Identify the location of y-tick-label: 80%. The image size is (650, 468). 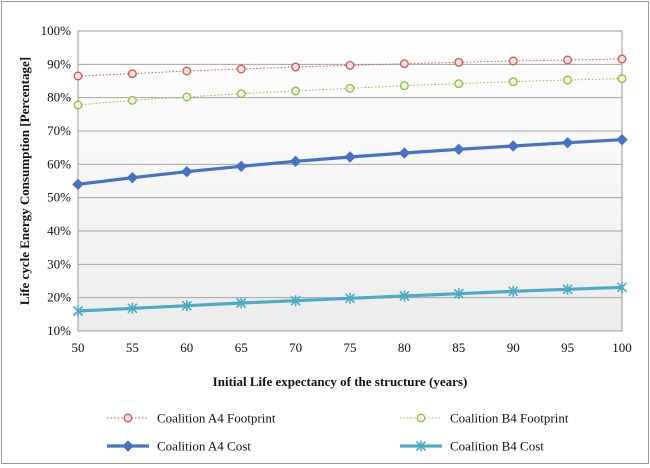
(59, 97).